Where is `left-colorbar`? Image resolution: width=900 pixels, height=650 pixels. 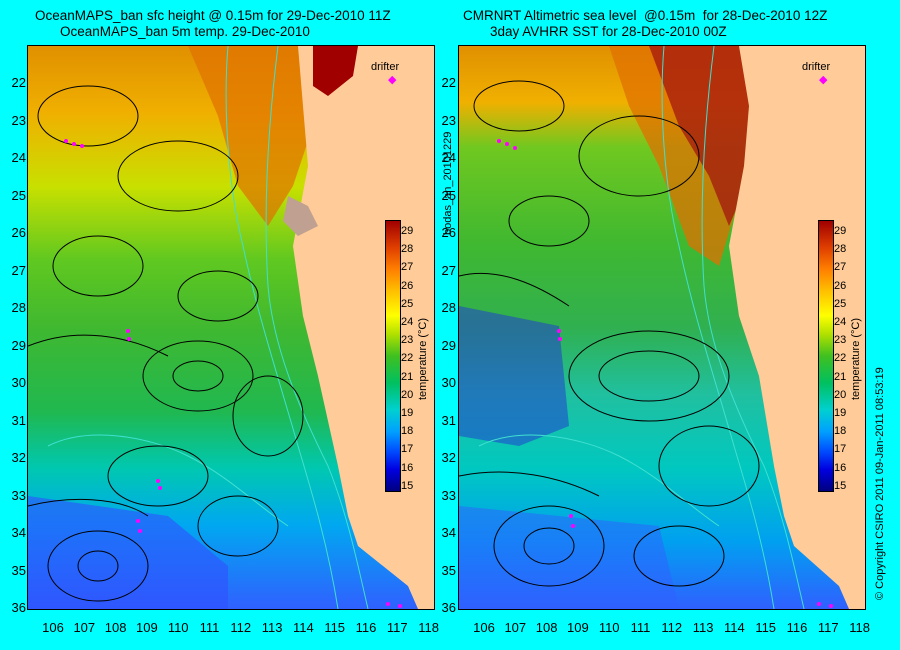
left-colorbar is located at coordinates (393, 356).